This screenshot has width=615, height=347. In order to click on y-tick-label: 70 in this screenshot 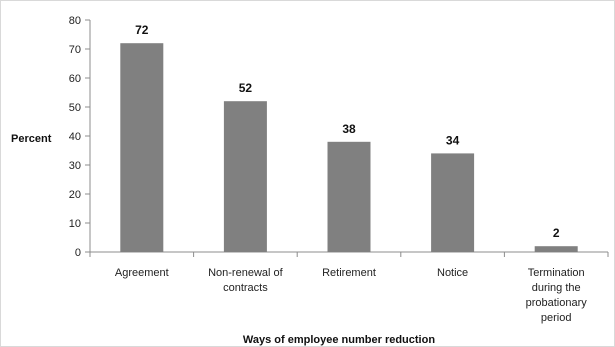, I will do `click(75, 50)`.